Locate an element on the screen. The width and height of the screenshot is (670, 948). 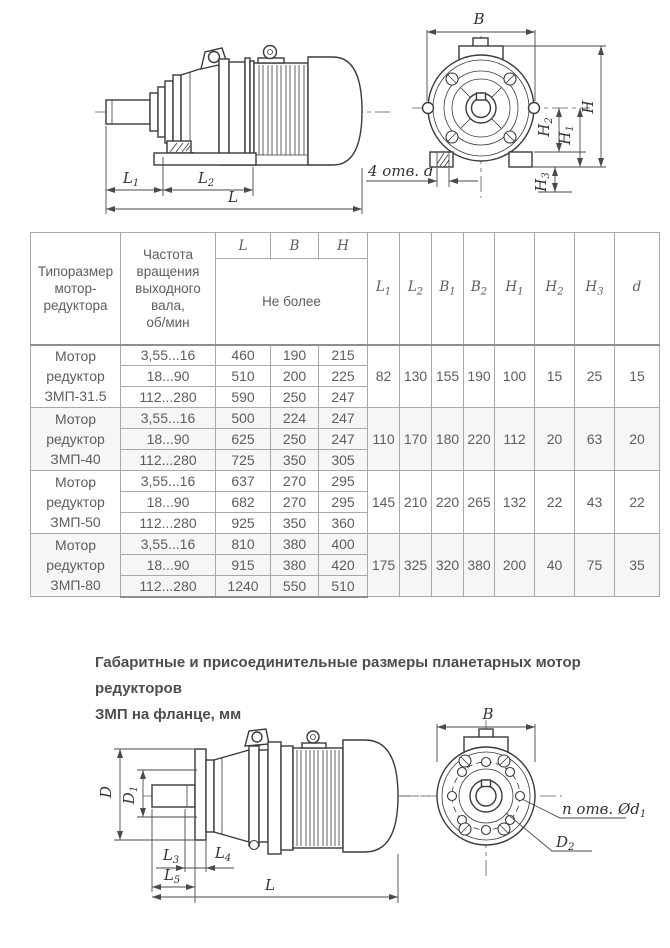
cell: 25 is located at coordinates (594, 376).